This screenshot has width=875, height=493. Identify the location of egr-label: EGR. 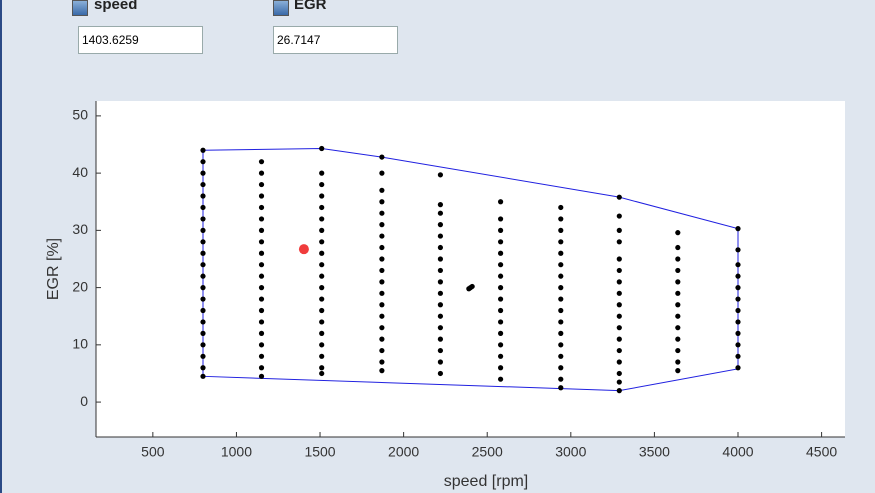
(310, 6).